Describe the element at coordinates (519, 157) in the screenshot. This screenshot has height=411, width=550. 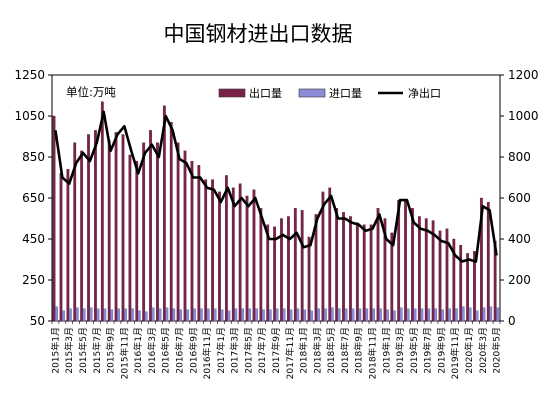
I see `y-right-tick-label: 800` at that location.